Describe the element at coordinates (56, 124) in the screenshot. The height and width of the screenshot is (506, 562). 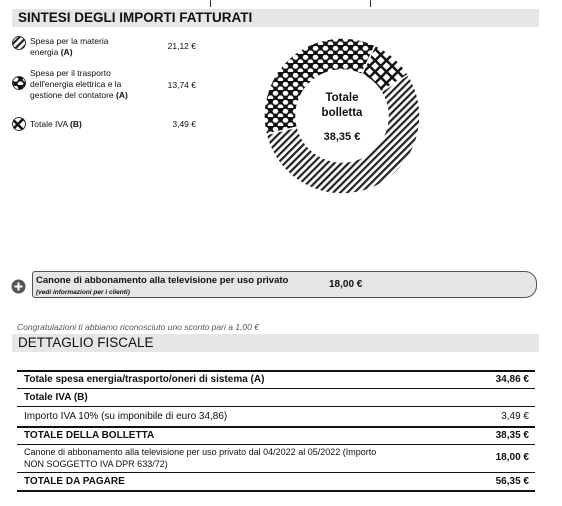
I see `legend-label-iva: Totale IVA (B)` at that location.